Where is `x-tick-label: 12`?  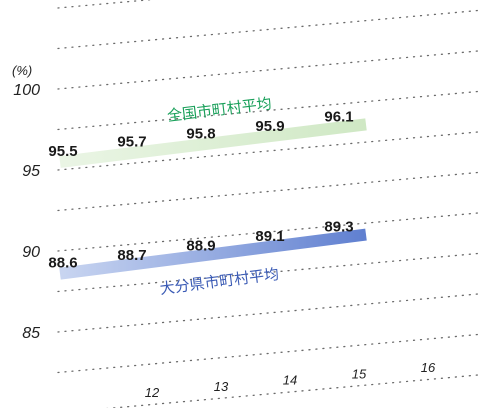
x-tick-label: 12 is located at coordinates (152, 392).